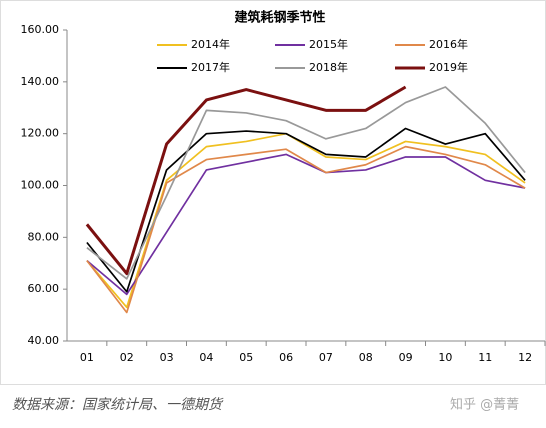  Describe the element at coordinates (328, 44) in the screenshot. I see `legend-label: 2015年` at that location.